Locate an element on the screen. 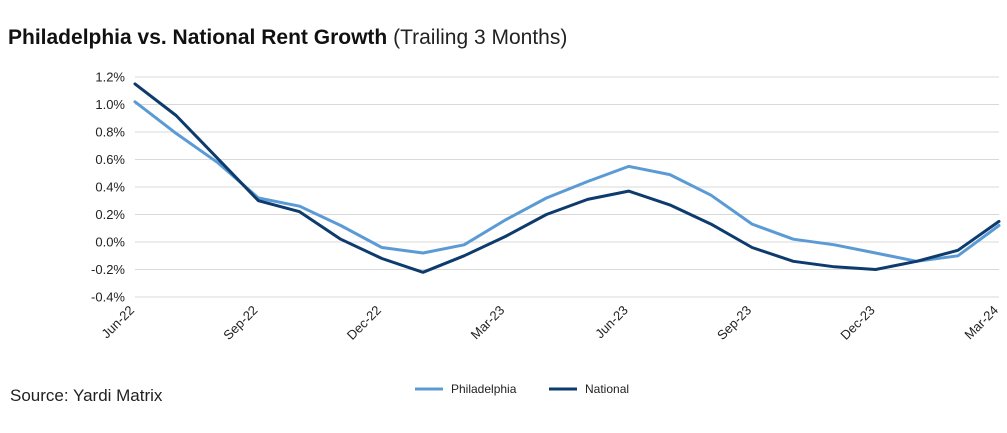 This screenshot has width=1007, height=433. x-tick-label: Sep-23 is located at coordinates (734, 323).